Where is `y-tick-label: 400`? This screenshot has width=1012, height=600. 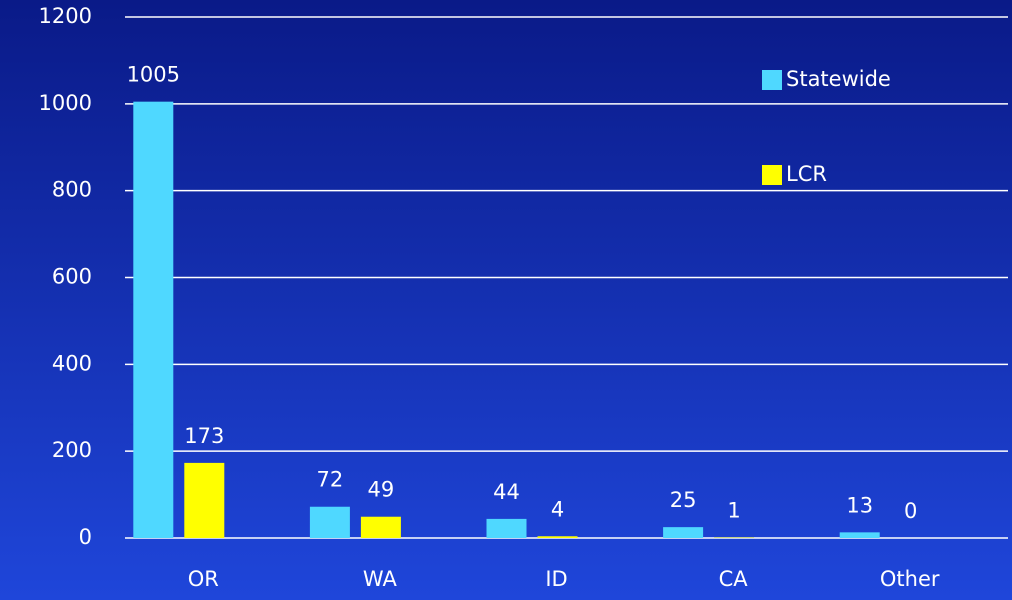
y-tick-label: 400 is located at coordinates (72, 363).